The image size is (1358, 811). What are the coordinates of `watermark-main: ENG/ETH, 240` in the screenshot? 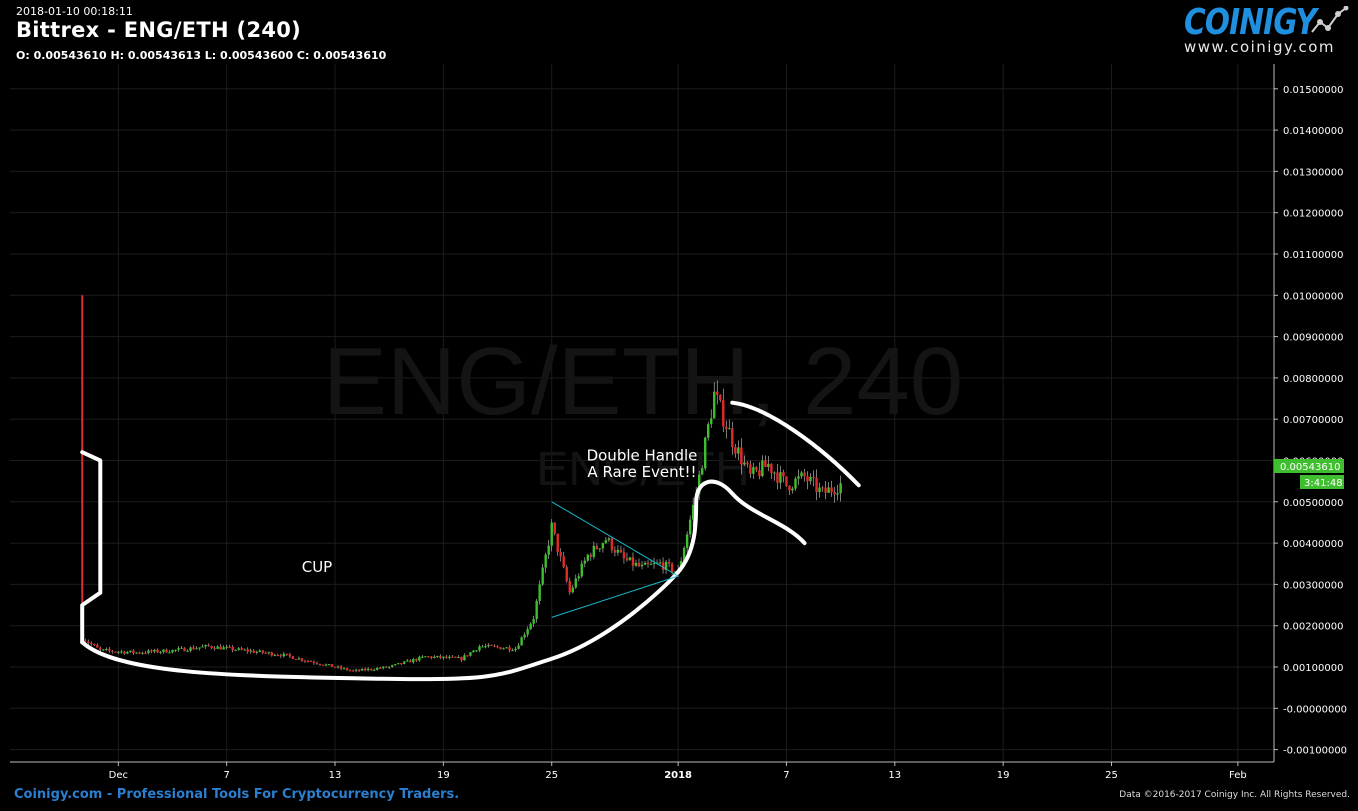 It's located at (643, 381).